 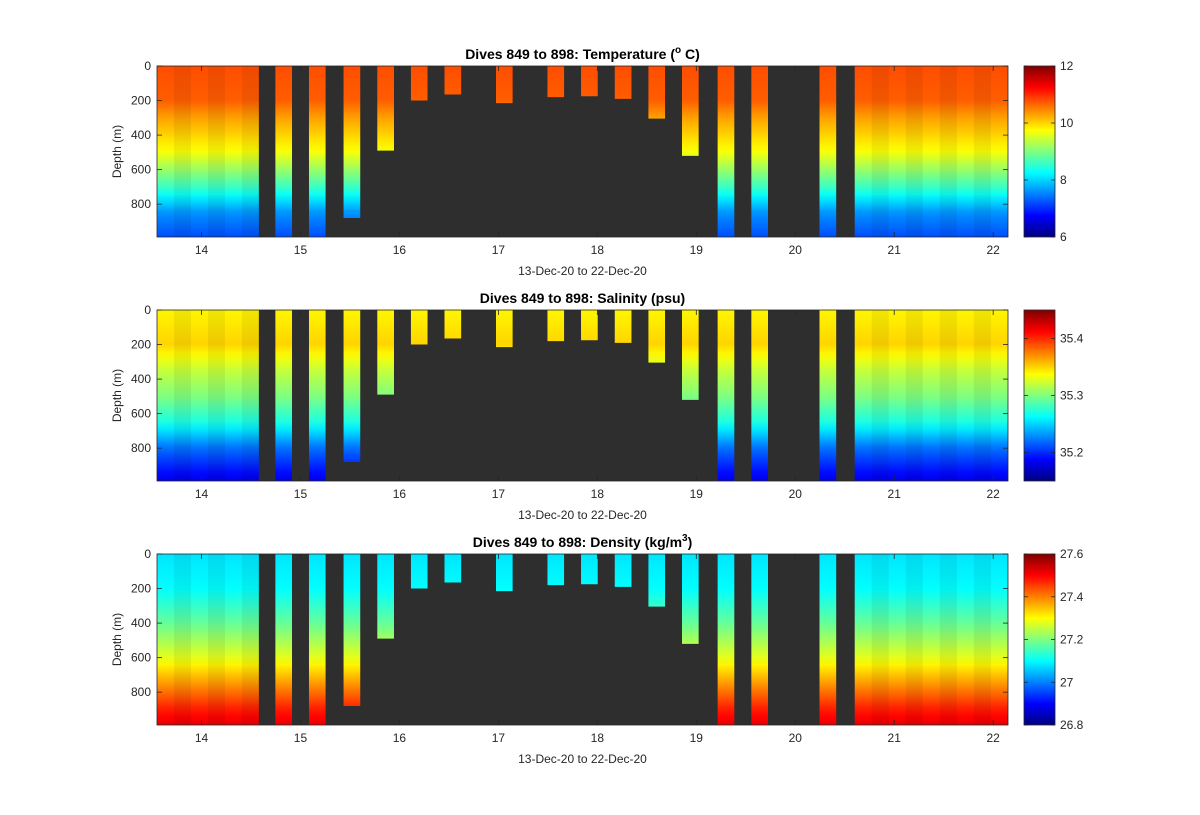 What do you see at coordinates (1072, 597) in the screenshot?
I see `colorbar-tick-label: 27.4` at bounding box center [1072, 597].